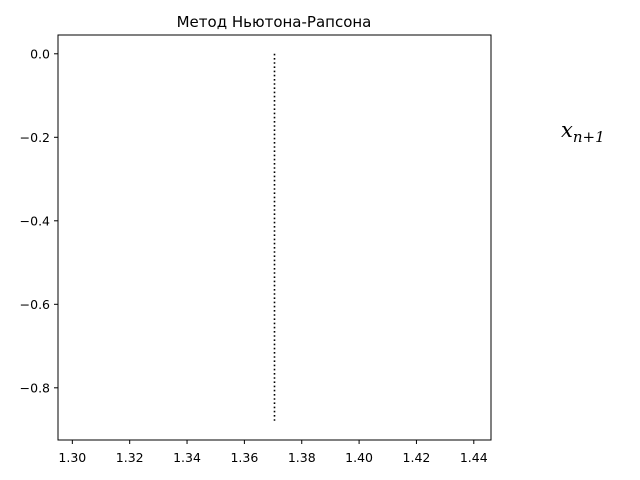  I want to click on y-tick-label: −0.4, so click(35, 220).